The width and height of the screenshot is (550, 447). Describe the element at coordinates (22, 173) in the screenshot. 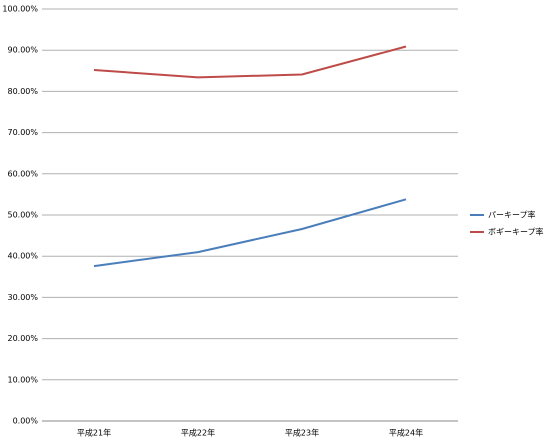

I see `y-tick-label: 60.00%` at that location.